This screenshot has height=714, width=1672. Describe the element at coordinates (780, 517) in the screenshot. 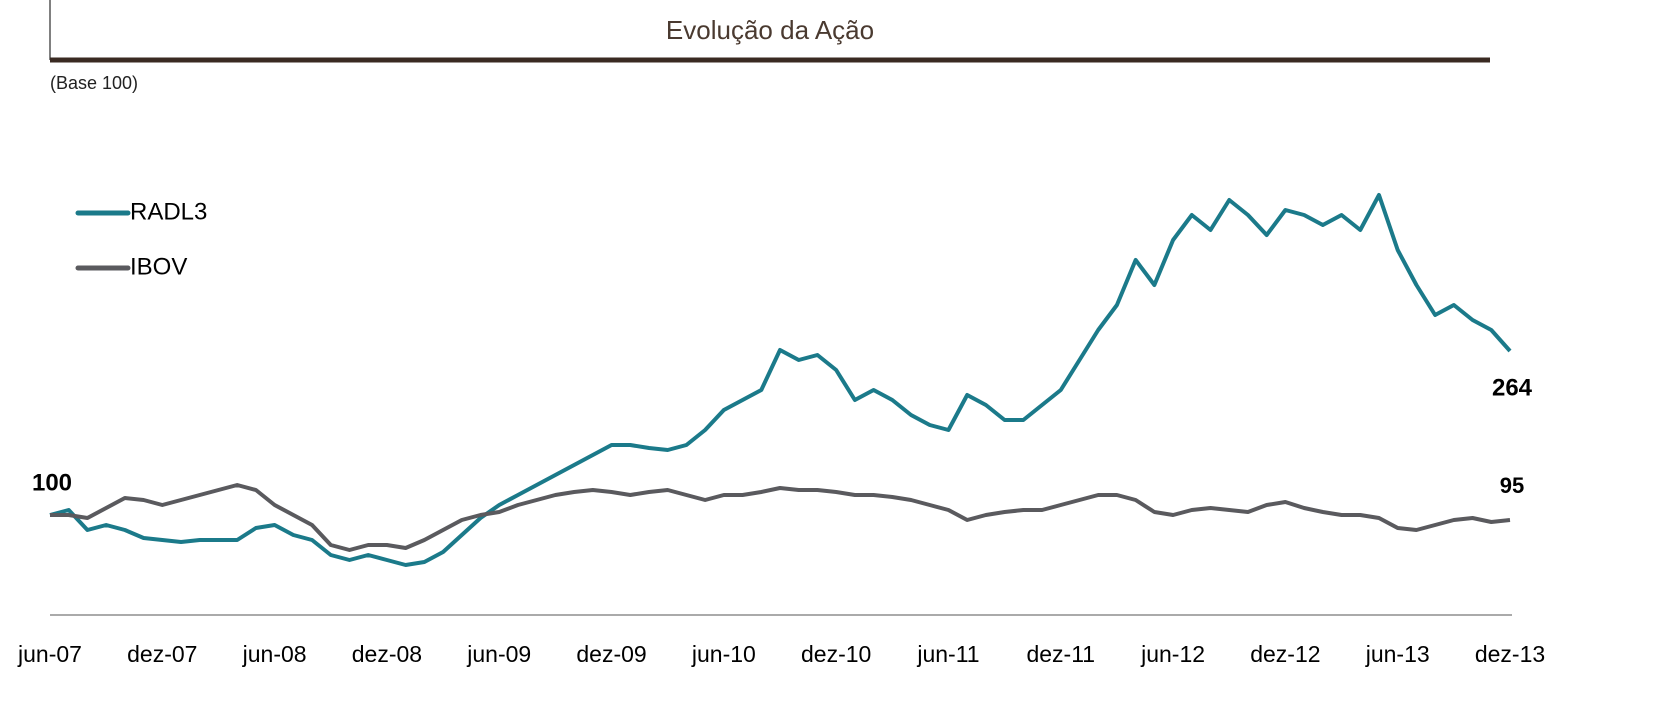

I see `series-line` at that location.